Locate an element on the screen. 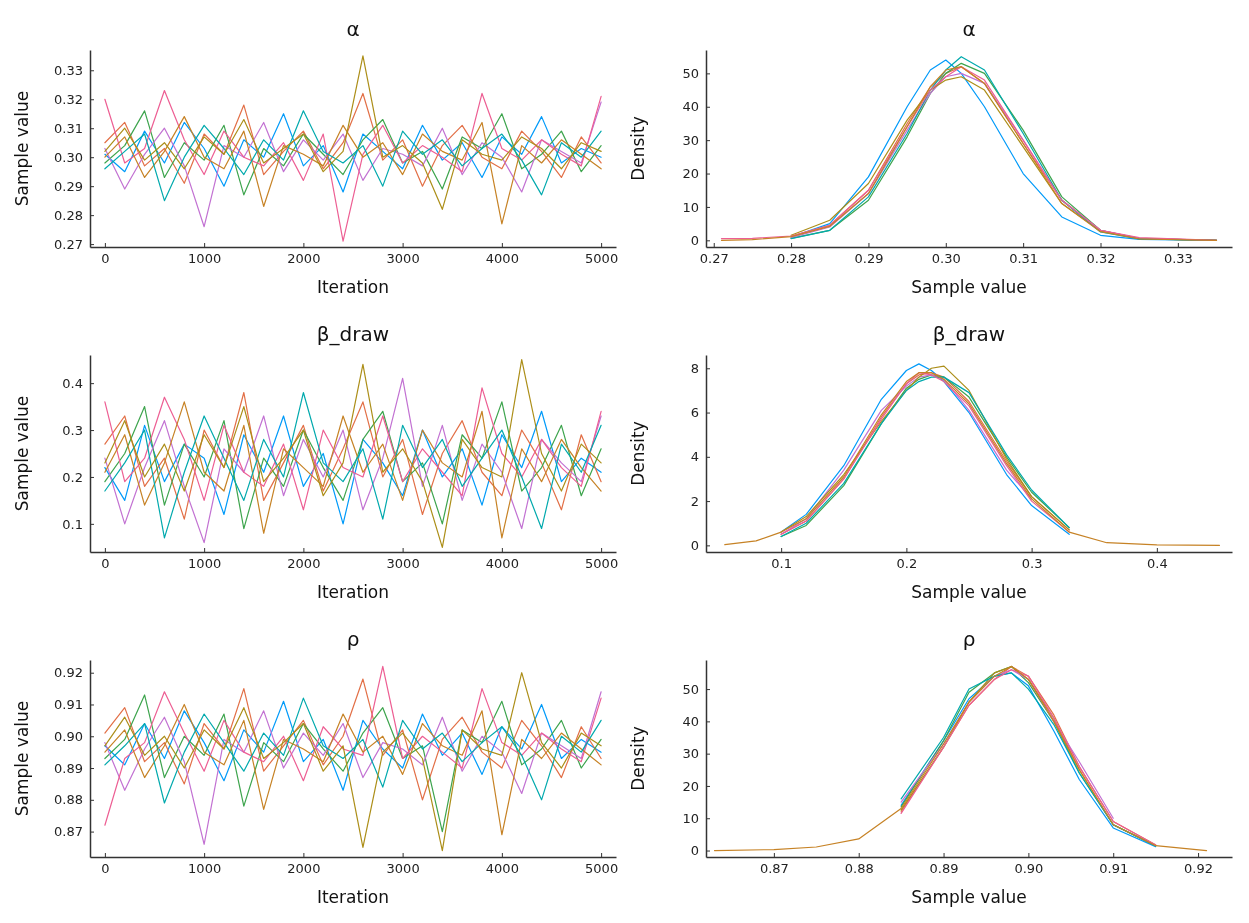  x-tick-label: 0.90 is located at coordinates (1029, 869).